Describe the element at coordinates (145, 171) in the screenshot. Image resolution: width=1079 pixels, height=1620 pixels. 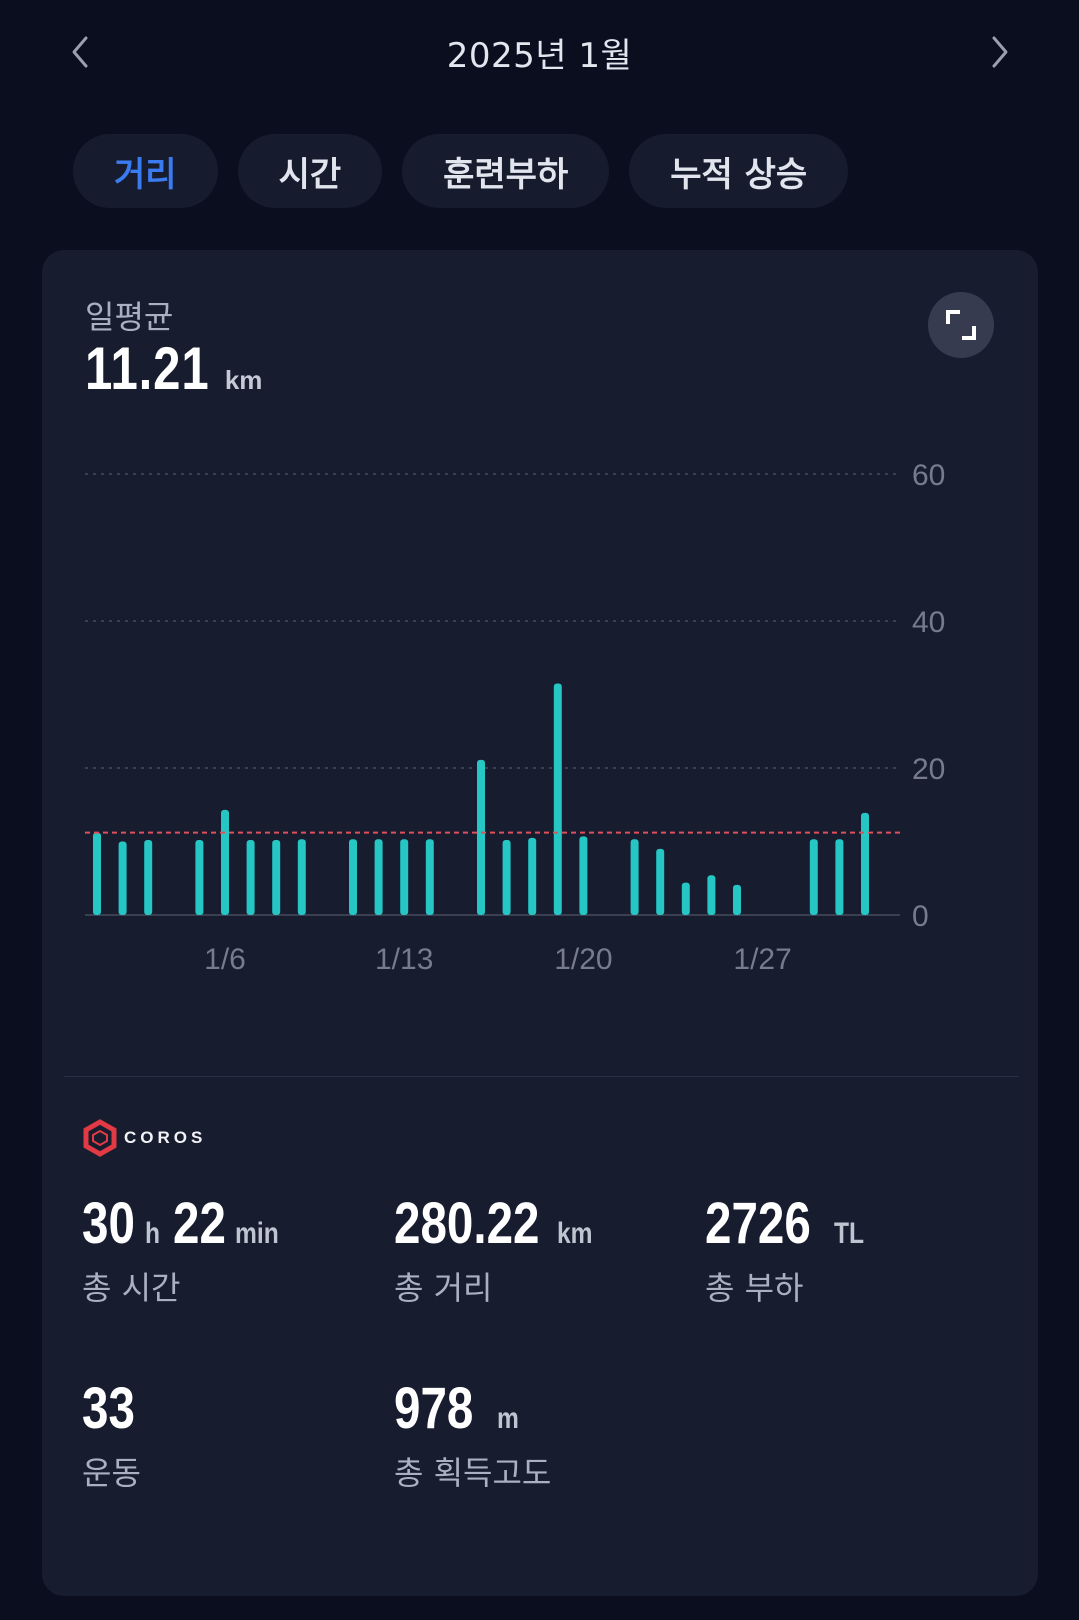
I see `tab-distance: 거리` at that location.